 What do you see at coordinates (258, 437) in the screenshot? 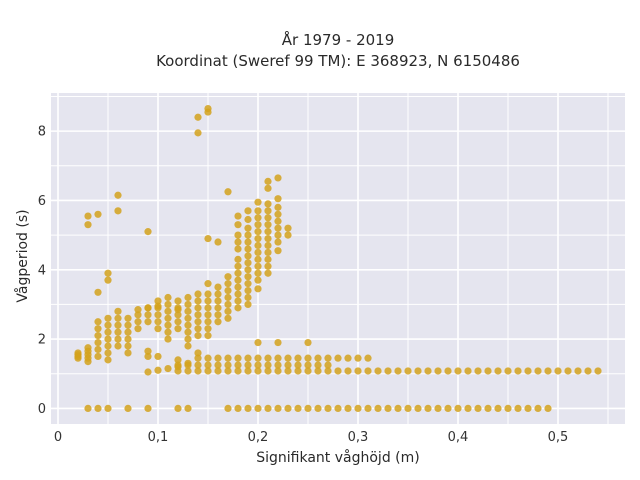
I see `x-tick-label: 0,2` at bounding box center [258, 437].